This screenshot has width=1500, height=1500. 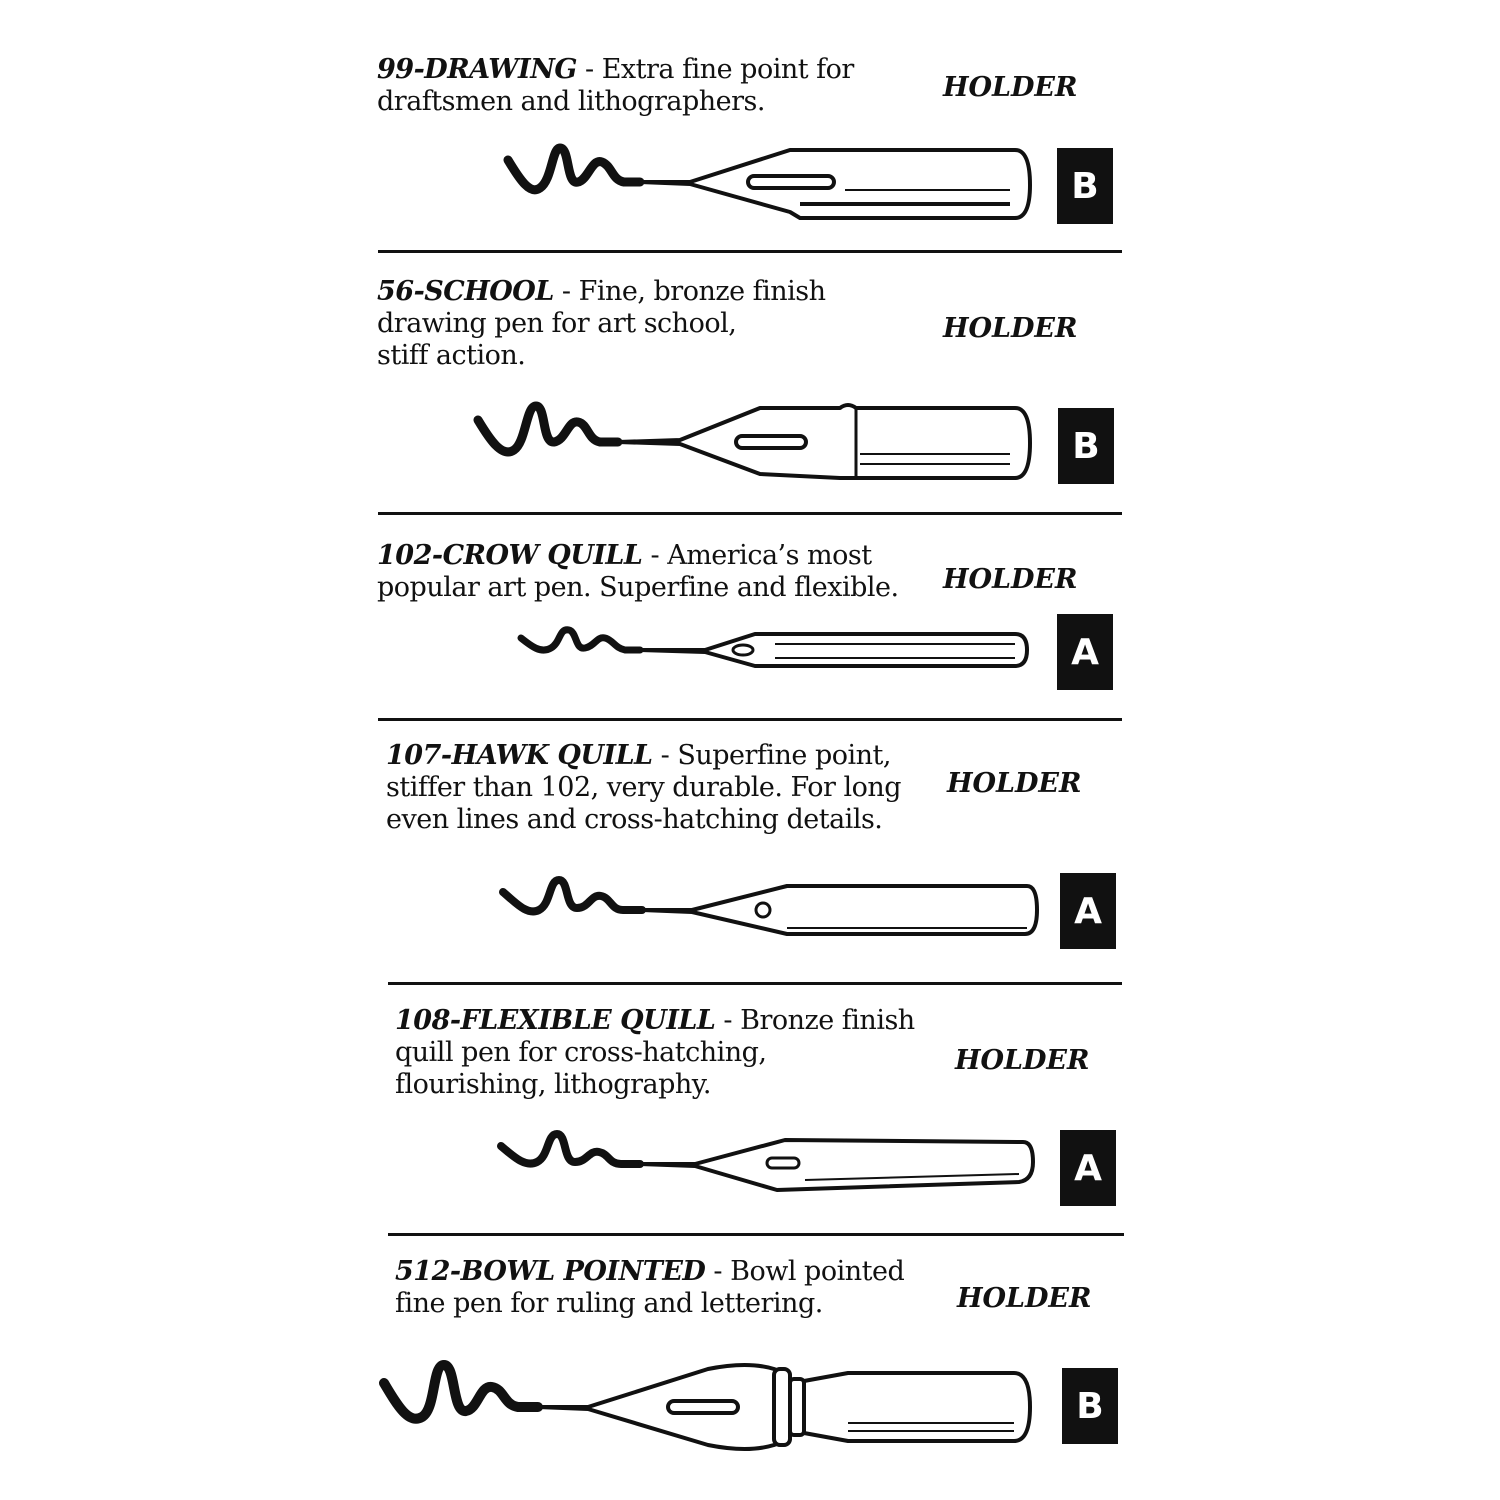 I want to click on pen-nib-drawing-icon, so click(x=767, y=181).